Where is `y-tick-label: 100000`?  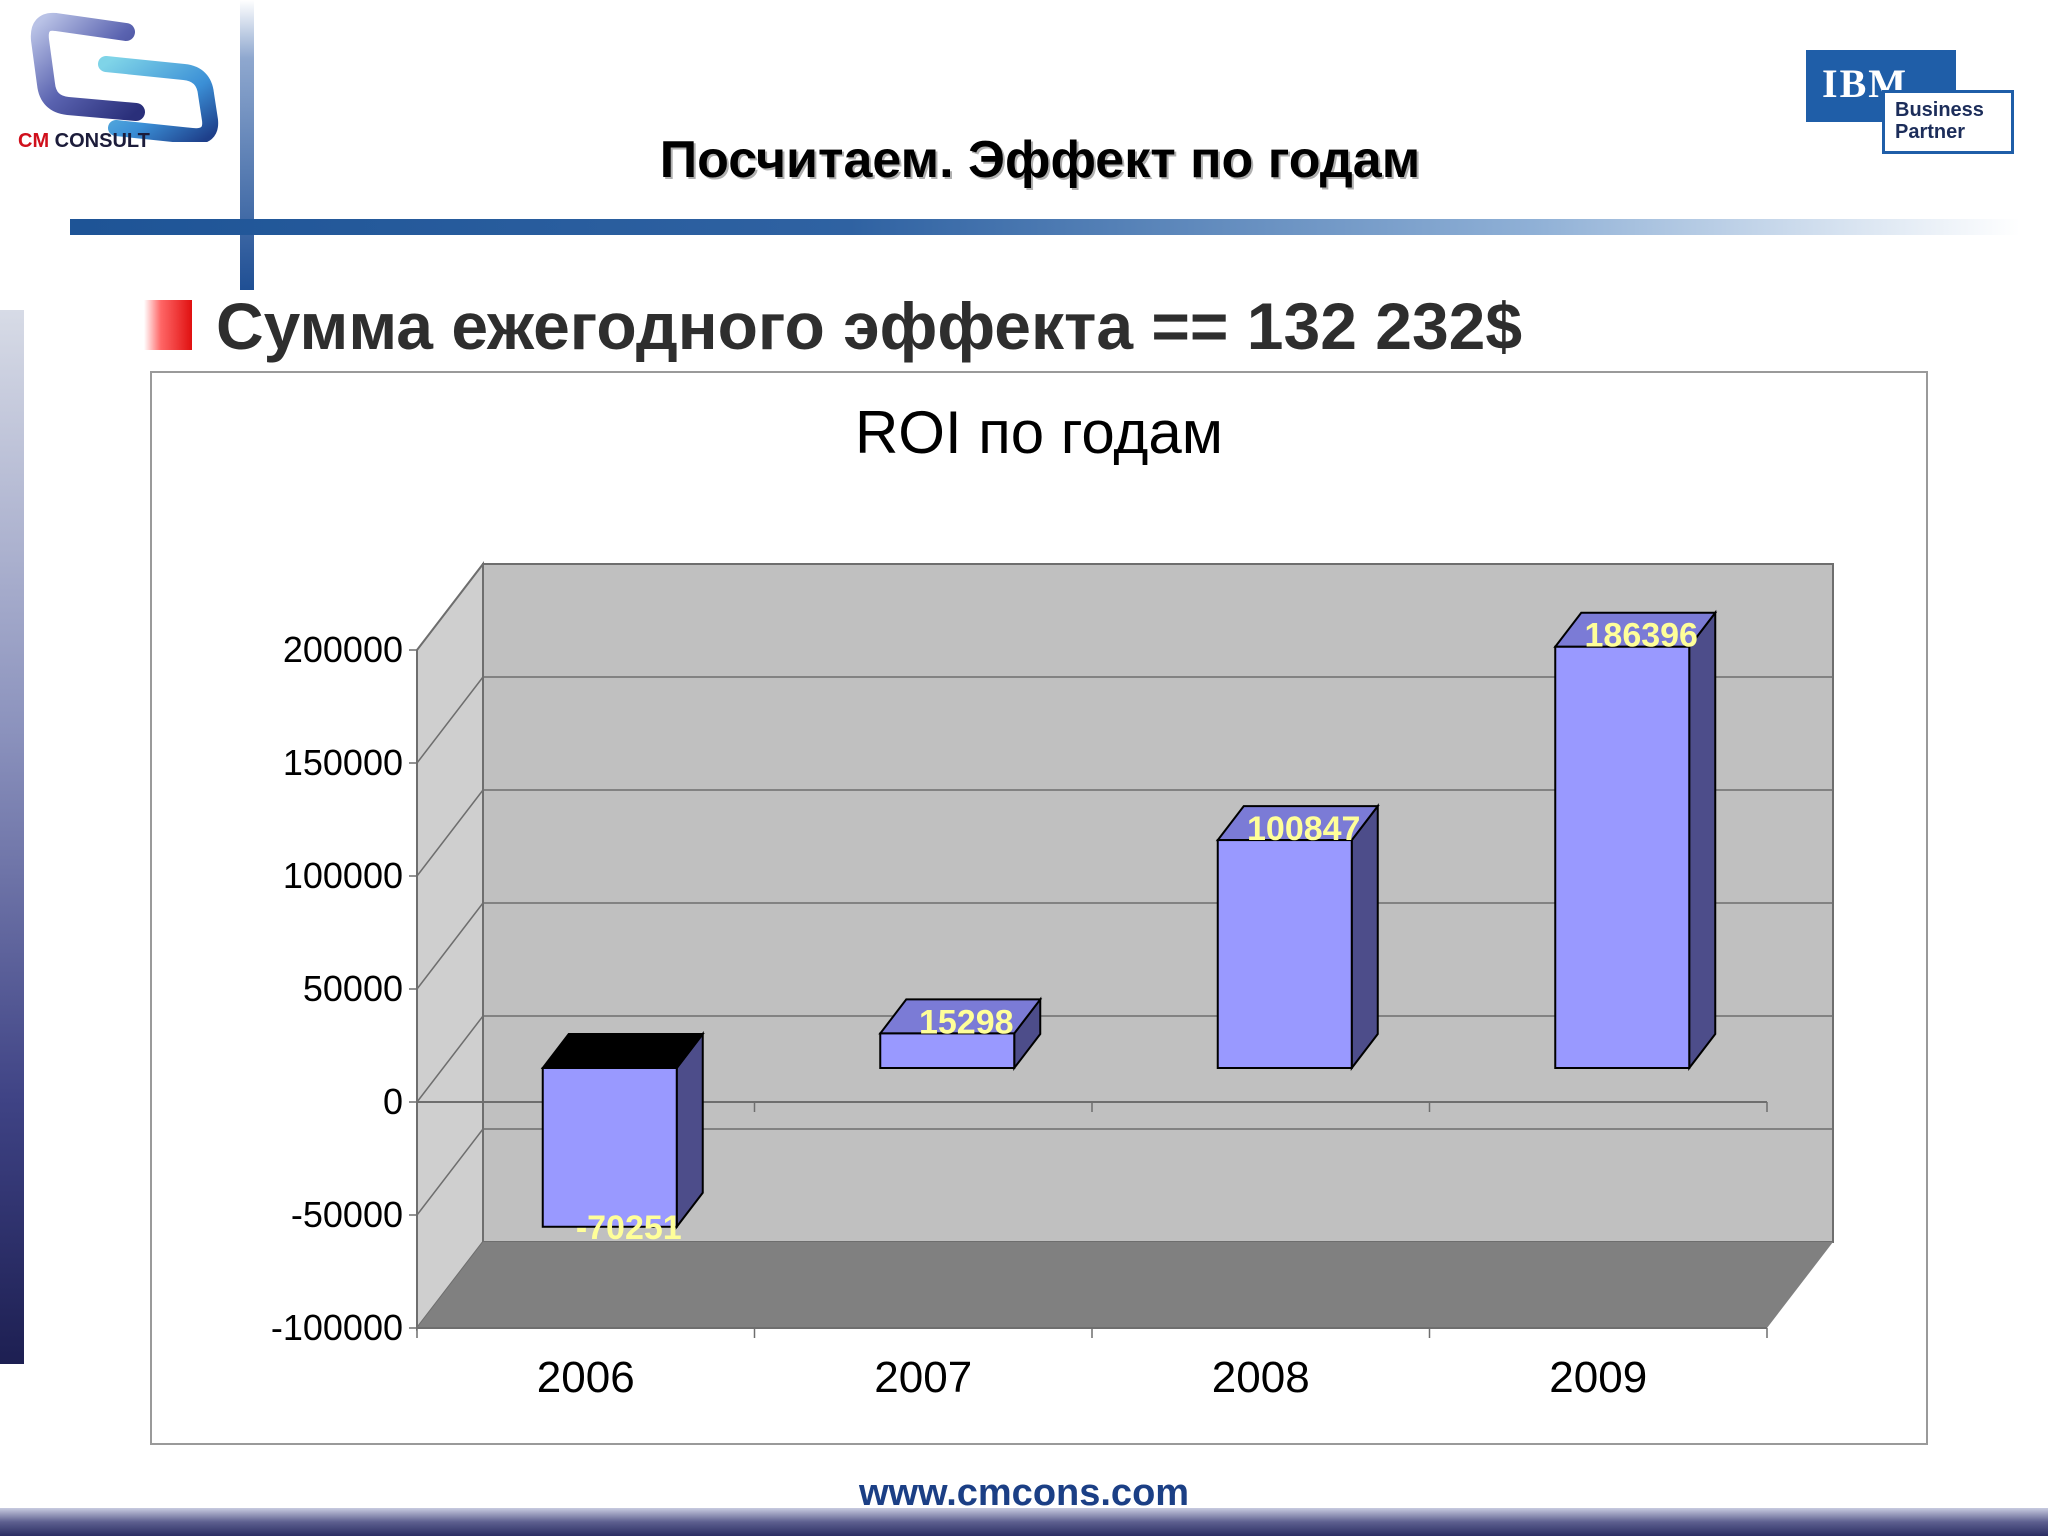
y-tick-label: 100000 is located at coordinates (343, 875).